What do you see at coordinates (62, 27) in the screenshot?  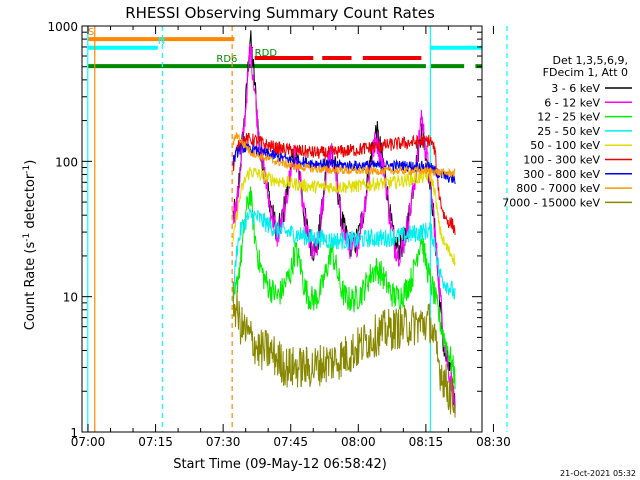 I see `y-tick-label-3: 1000` at bounding box center [62, 27].